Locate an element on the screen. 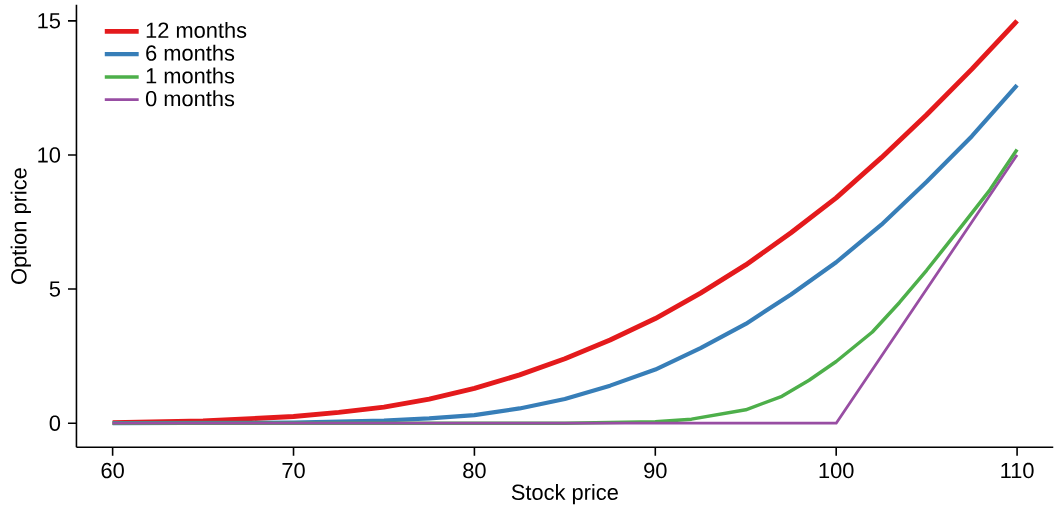 Image resolution: width=1062 pixels, height=515 pixels. y-tick-label: 10 is located at coordinates (49, 155).